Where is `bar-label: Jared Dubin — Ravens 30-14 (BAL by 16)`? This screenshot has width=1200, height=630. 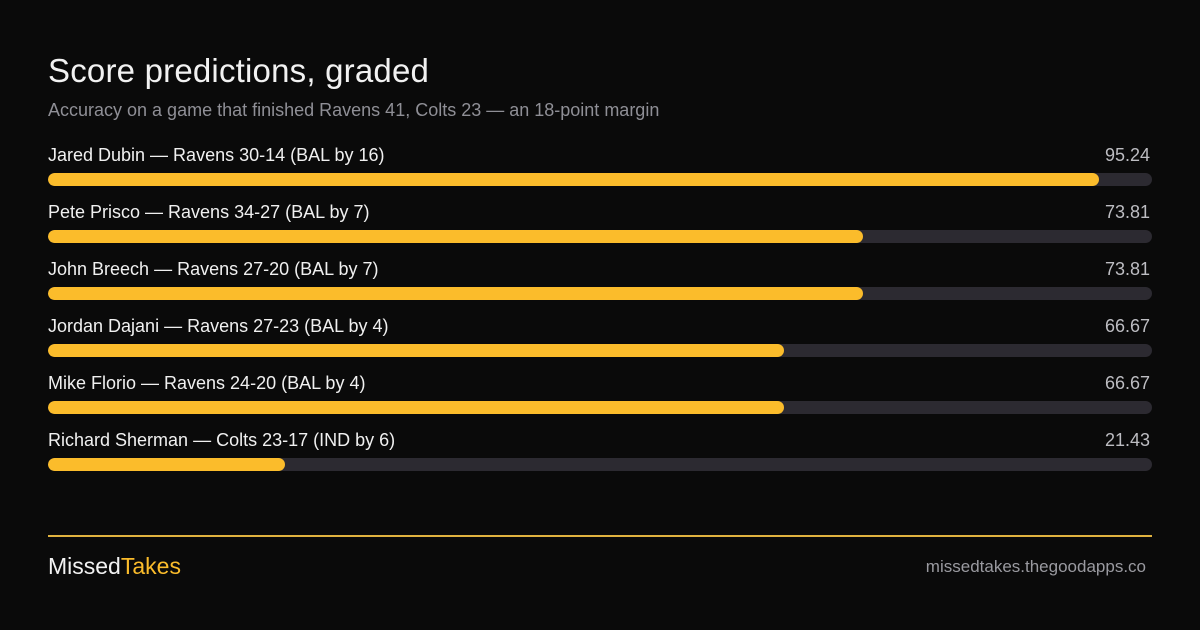 bar-label: Jared Dubin — Ravens 30-14 (BAL by 16) is located at coordinates (216, 155).